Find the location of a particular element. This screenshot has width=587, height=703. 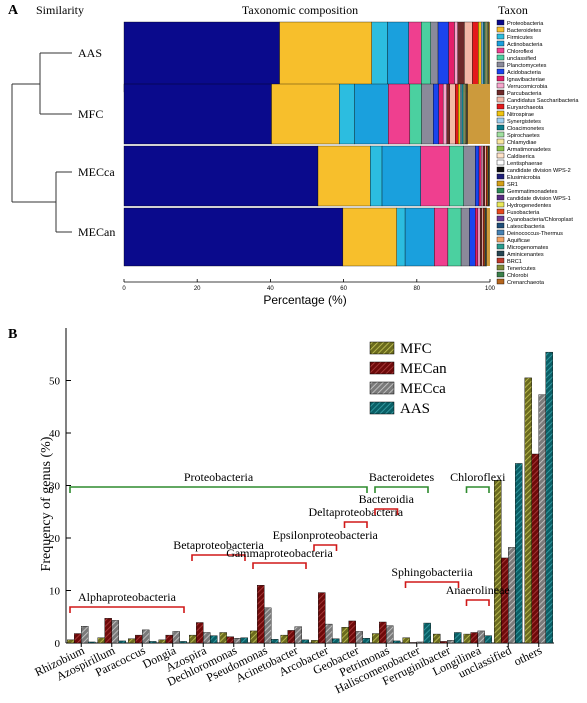

bracket-anaerolineae: Anaerolineae is located at coordinates (478, 594).